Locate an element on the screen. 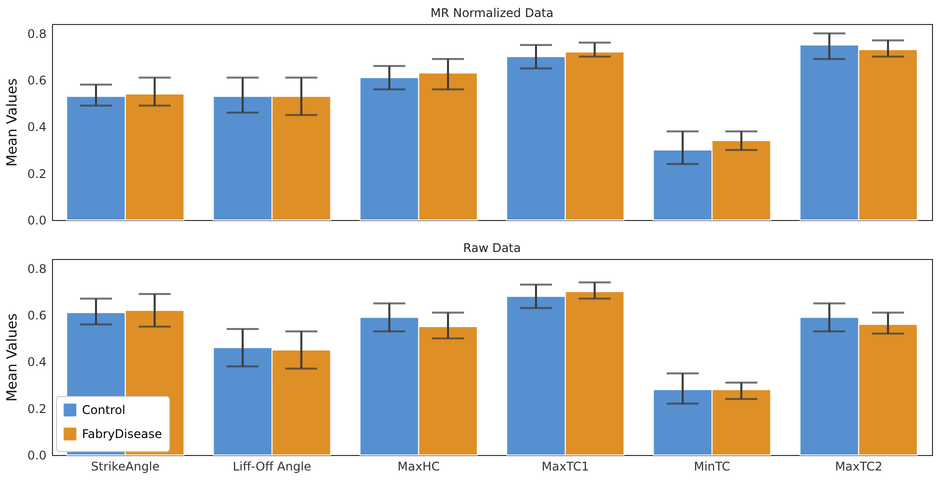  legend-label: Control is located at coordinates (104, 410).